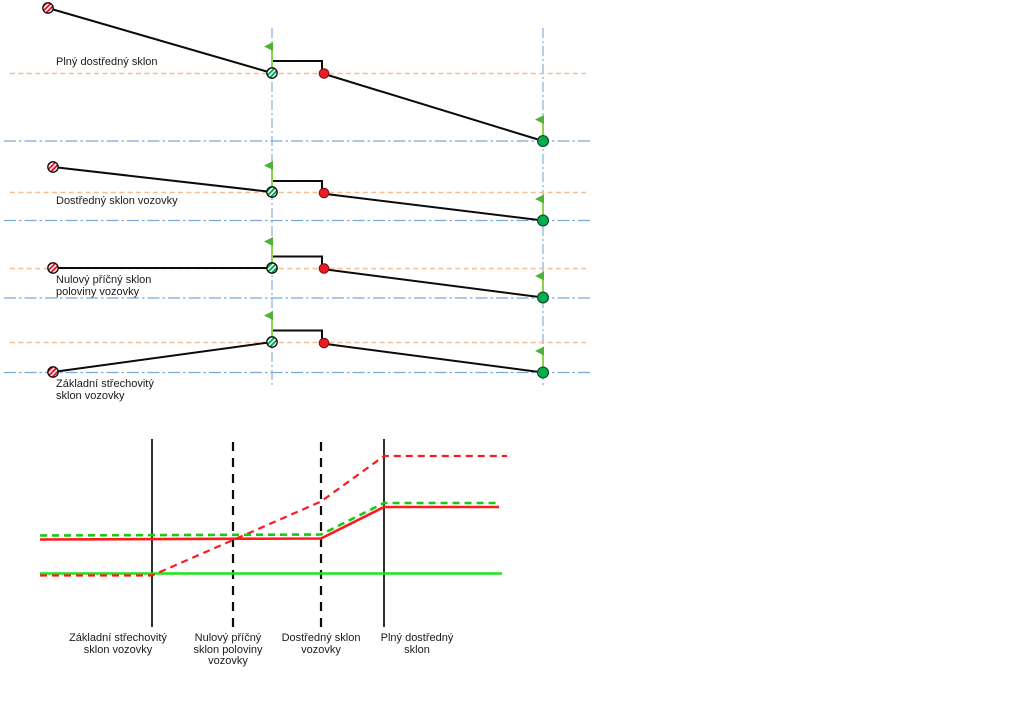  I want to click on label-line: Nulový příčný, so click(228, 638).